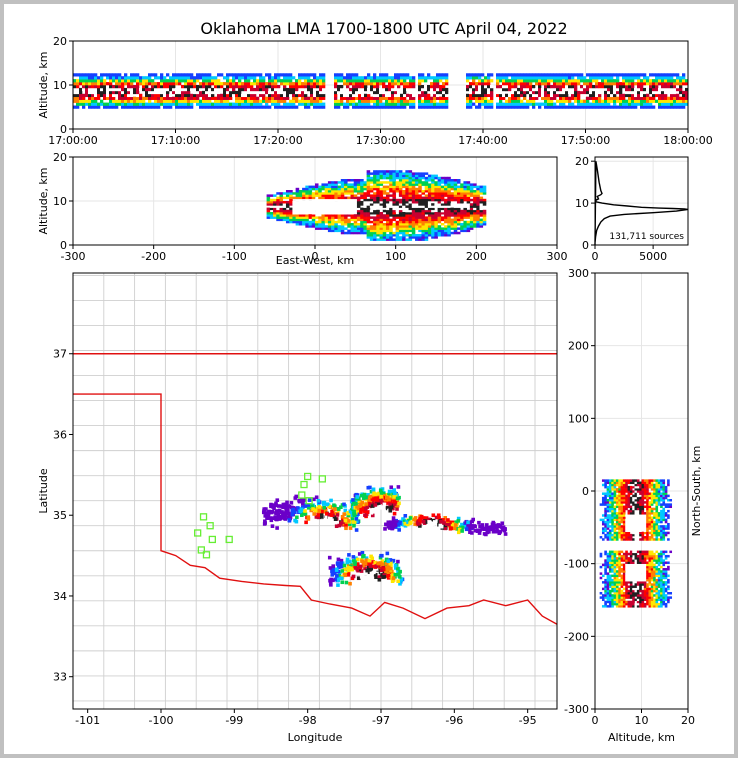  I want to click on hist-xtick-label: 5000, so click(653, 256).